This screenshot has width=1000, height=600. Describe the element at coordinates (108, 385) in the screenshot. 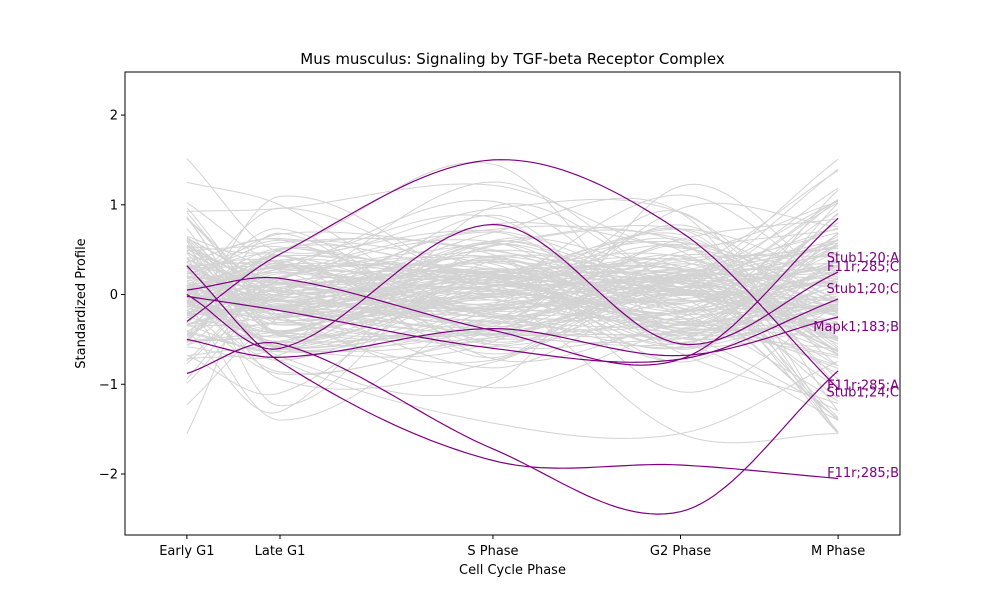

I see `y-tick-label: −1` at that location.